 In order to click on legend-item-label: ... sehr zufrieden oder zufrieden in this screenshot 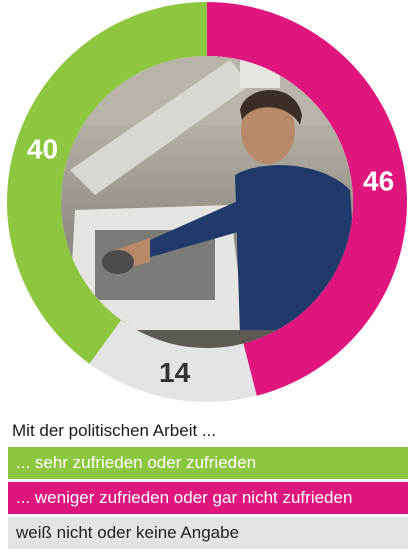, I will do `click(136, 462)`.